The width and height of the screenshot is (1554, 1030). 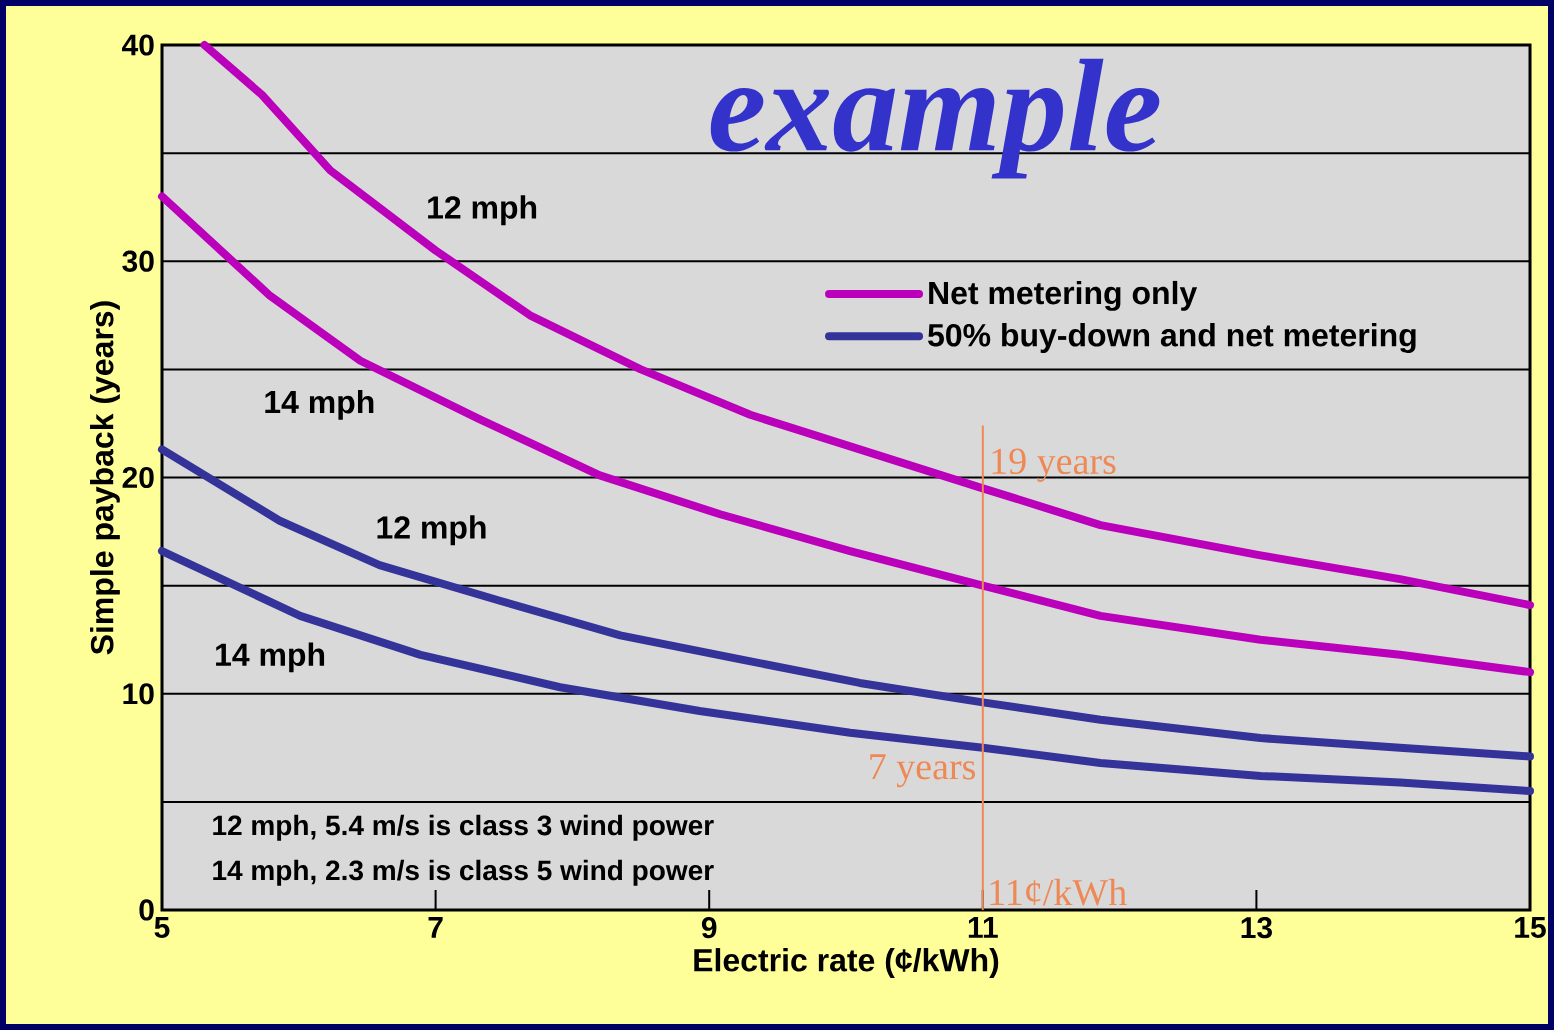 I want to click on y-tick-label: 30, so click(x=138, y=261).